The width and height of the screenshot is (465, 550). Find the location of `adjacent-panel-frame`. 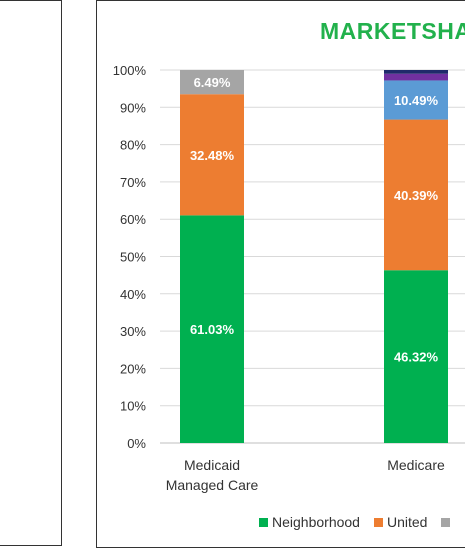

adjacent-panel-frame is located at coordinates (31, 273).